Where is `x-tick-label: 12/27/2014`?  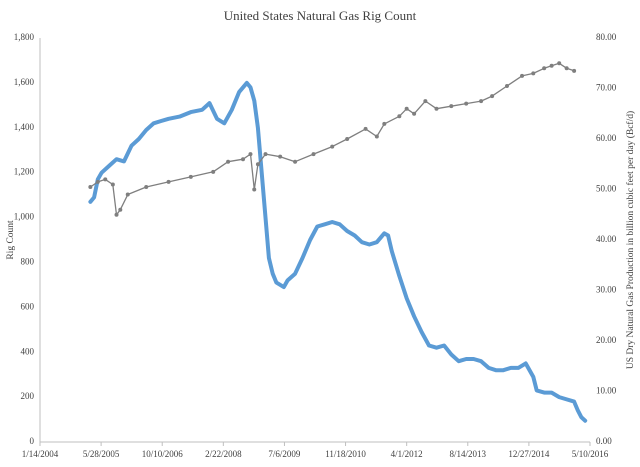 x-tick-label: 12/27/2014 is located at coordinates (529, 454).